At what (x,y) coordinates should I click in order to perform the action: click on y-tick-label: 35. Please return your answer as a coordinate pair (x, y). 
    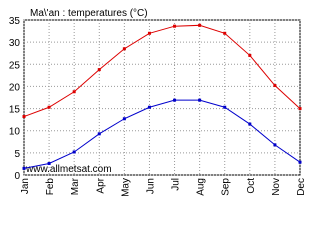
    Looking at the image, I should click on (15, 21).